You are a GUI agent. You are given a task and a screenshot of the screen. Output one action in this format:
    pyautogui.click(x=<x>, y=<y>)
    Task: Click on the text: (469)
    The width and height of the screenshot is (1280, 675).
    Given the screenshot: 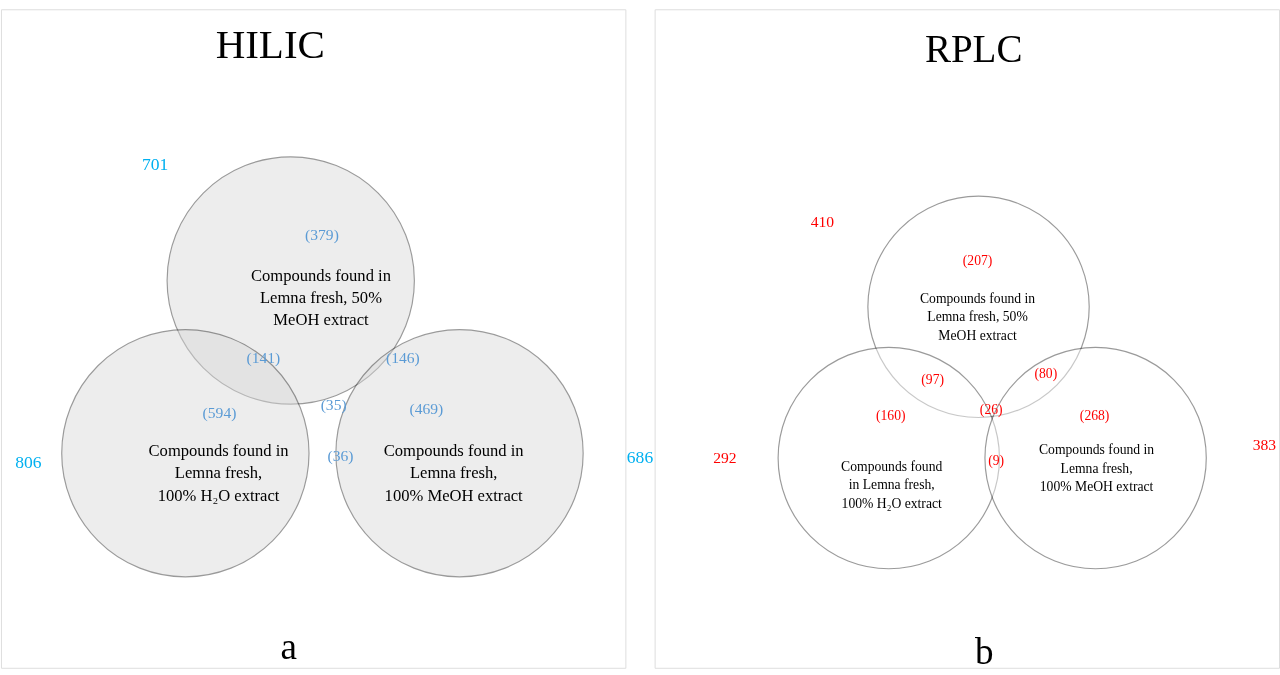 What is the action you would take?
    pyautogui.click(x=426, y=409)
    